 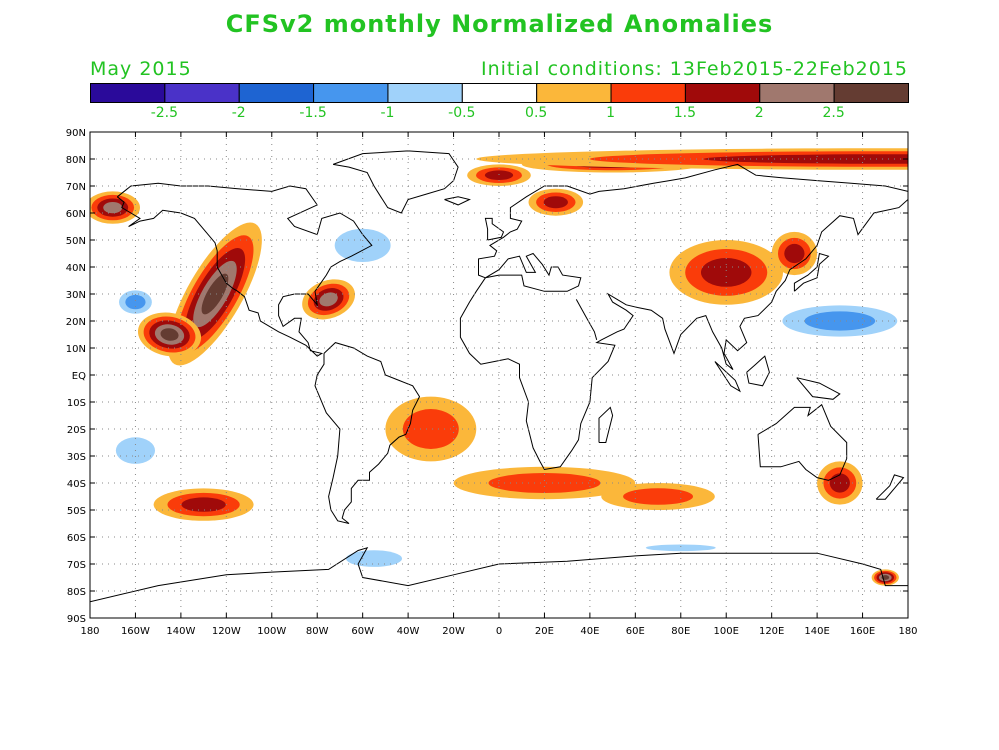 I want to click on lat-label: 90S, so click(x=76, y=619).